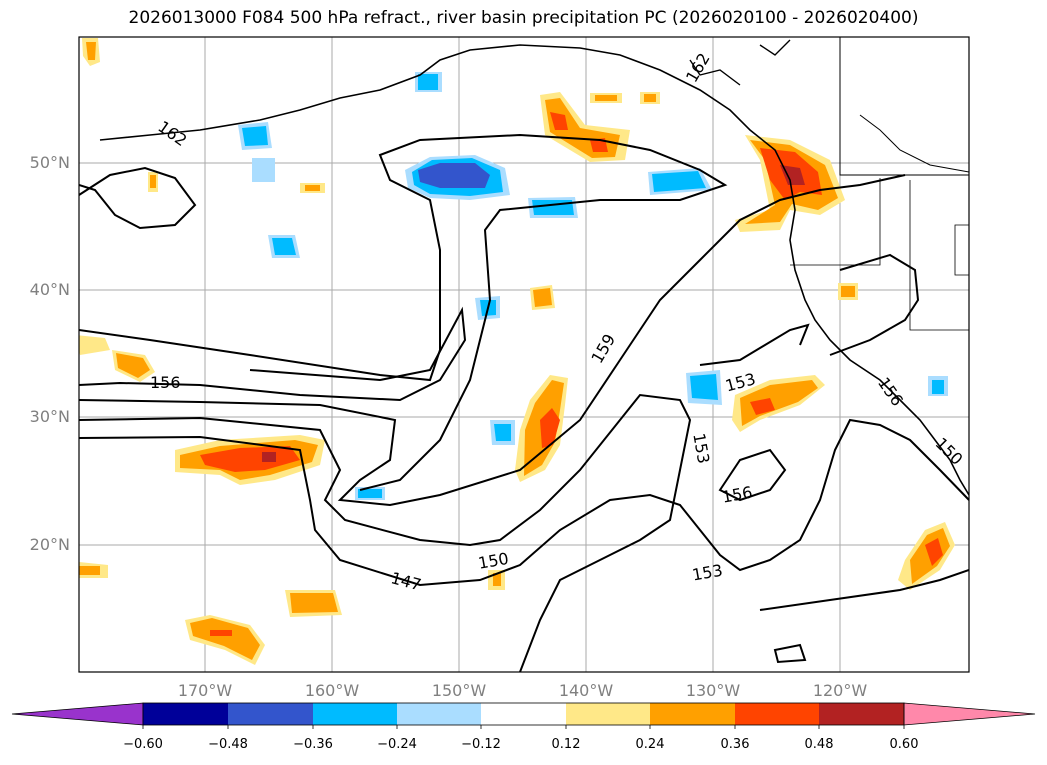 The width and height of the screenshot is (1047, 765). Describe the element at coordinates (459, 690) in the screenshot. I see `lon-label-150w: 150°W` at that location.